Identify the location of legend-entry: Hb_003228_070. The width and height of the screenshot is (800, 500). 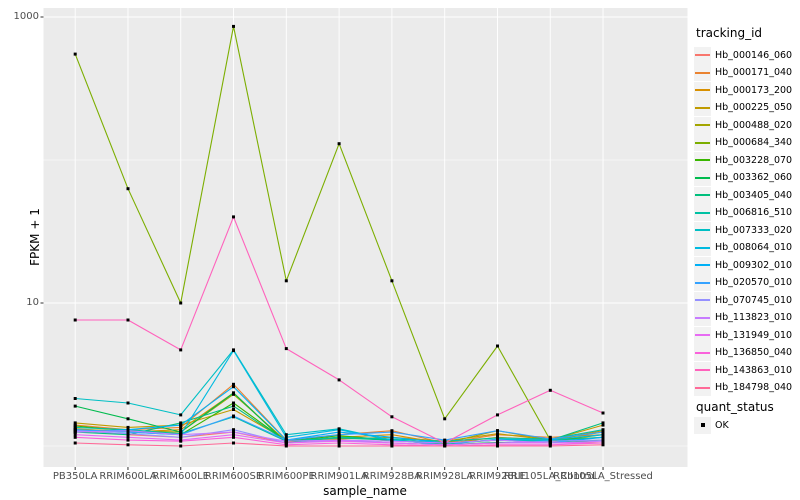
(743, 160).